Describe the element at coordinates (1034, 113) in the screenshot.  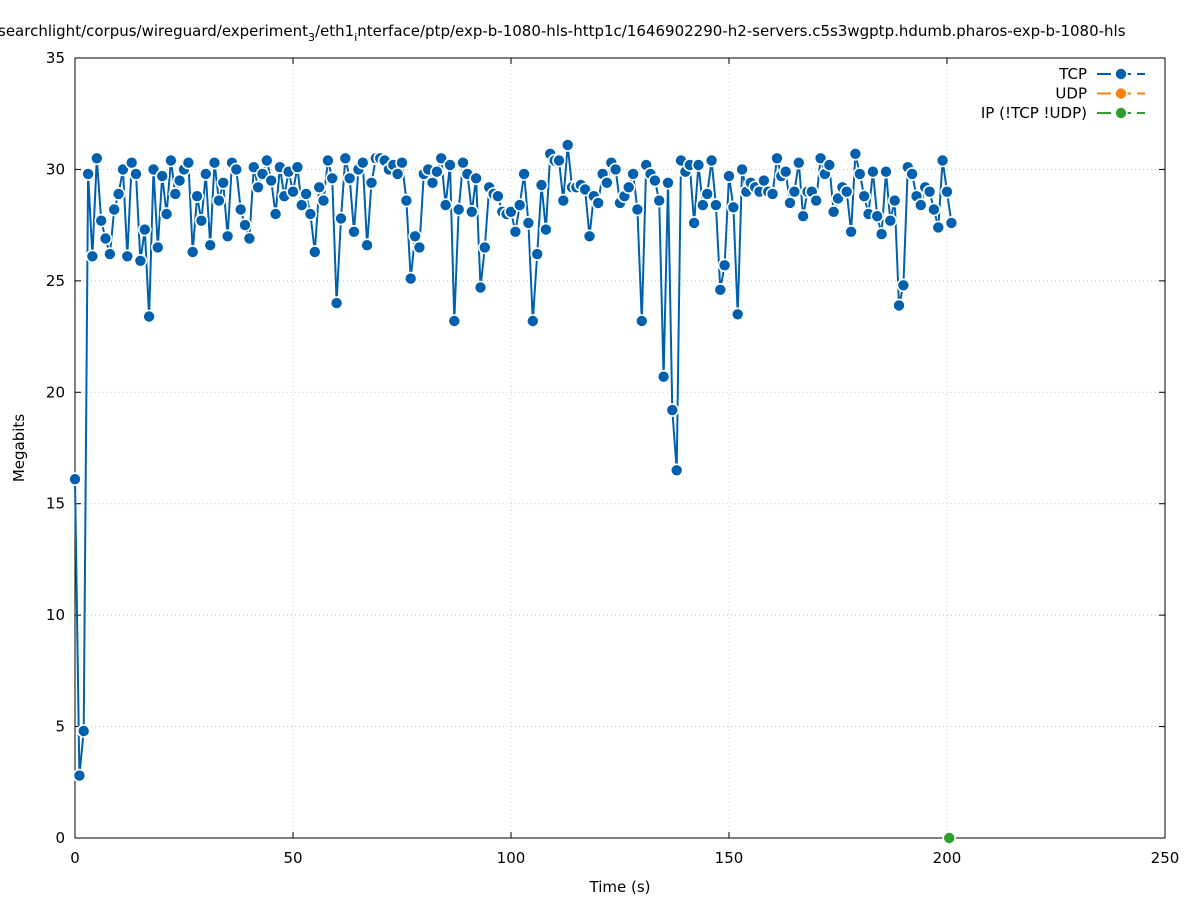
I see `legend-label-2: IP (!TCP !UDP)` at that location.